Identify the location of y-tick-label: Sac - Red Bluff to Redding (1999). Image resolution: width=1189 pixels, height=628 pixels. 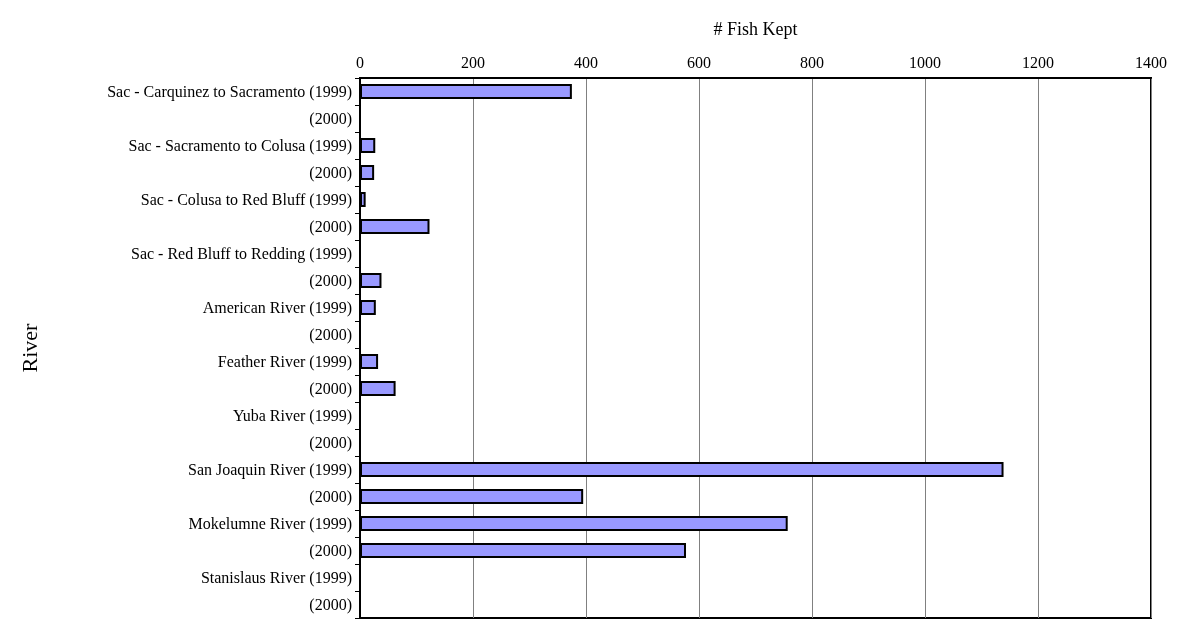
(241, 254).